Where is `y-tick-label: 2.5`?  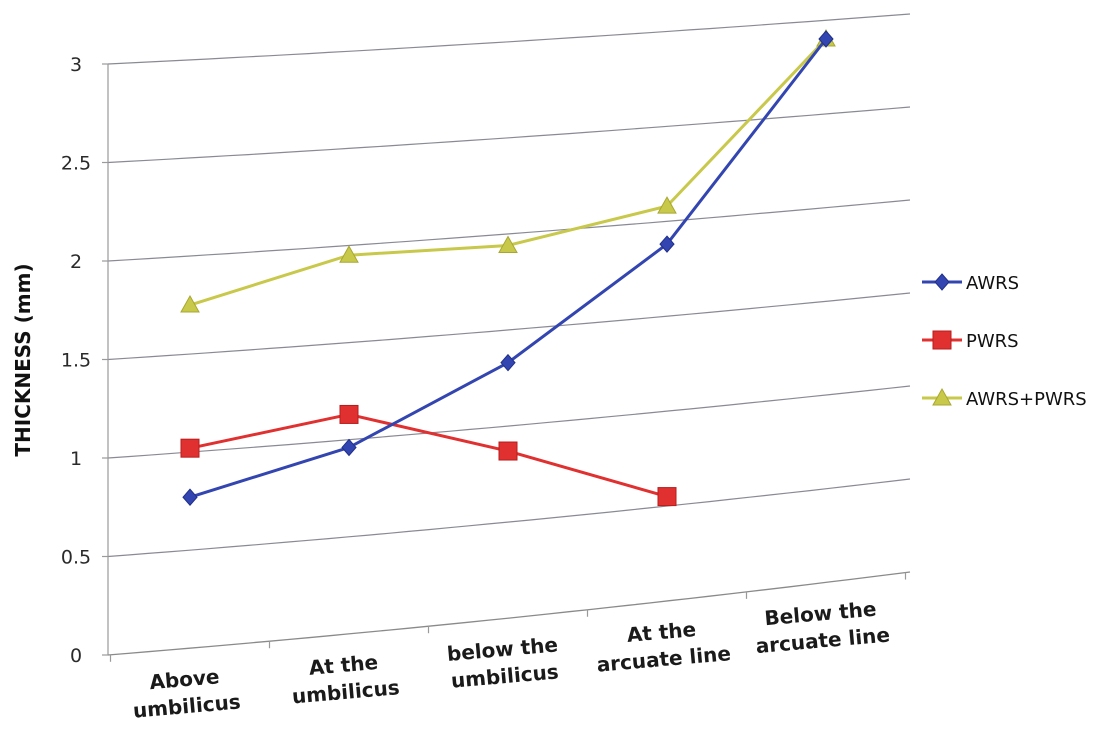 y-tick-label: 2.5 is located at coordinates (76, 164).